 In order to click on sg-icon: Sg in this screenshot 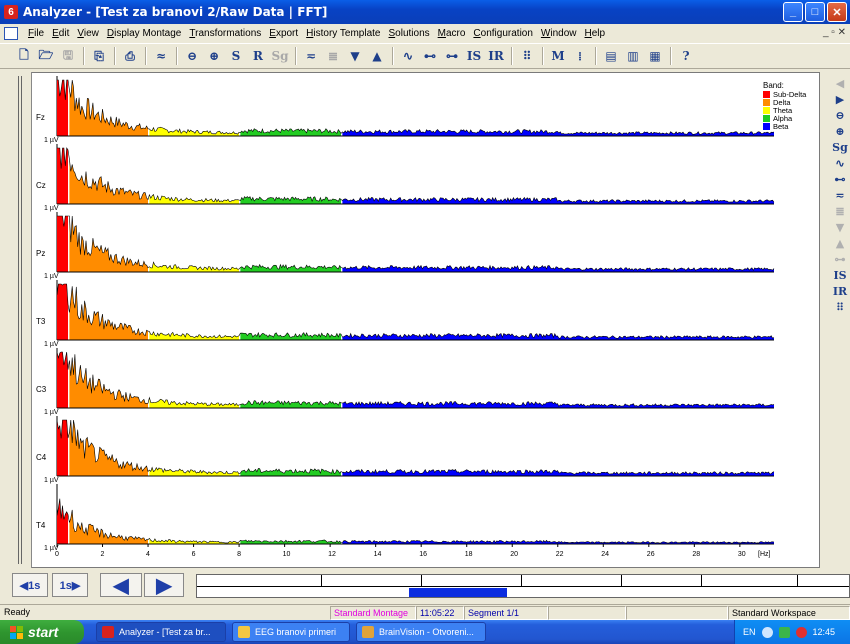, I will do `click(280, 56)`.